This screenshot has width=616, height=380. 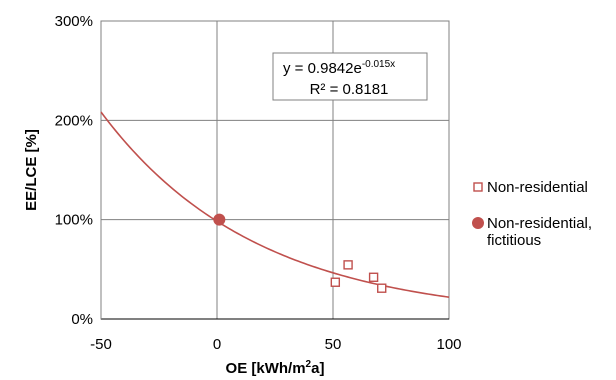 I want to click on legend-marker-non-residential, so click(x=478, y=187).